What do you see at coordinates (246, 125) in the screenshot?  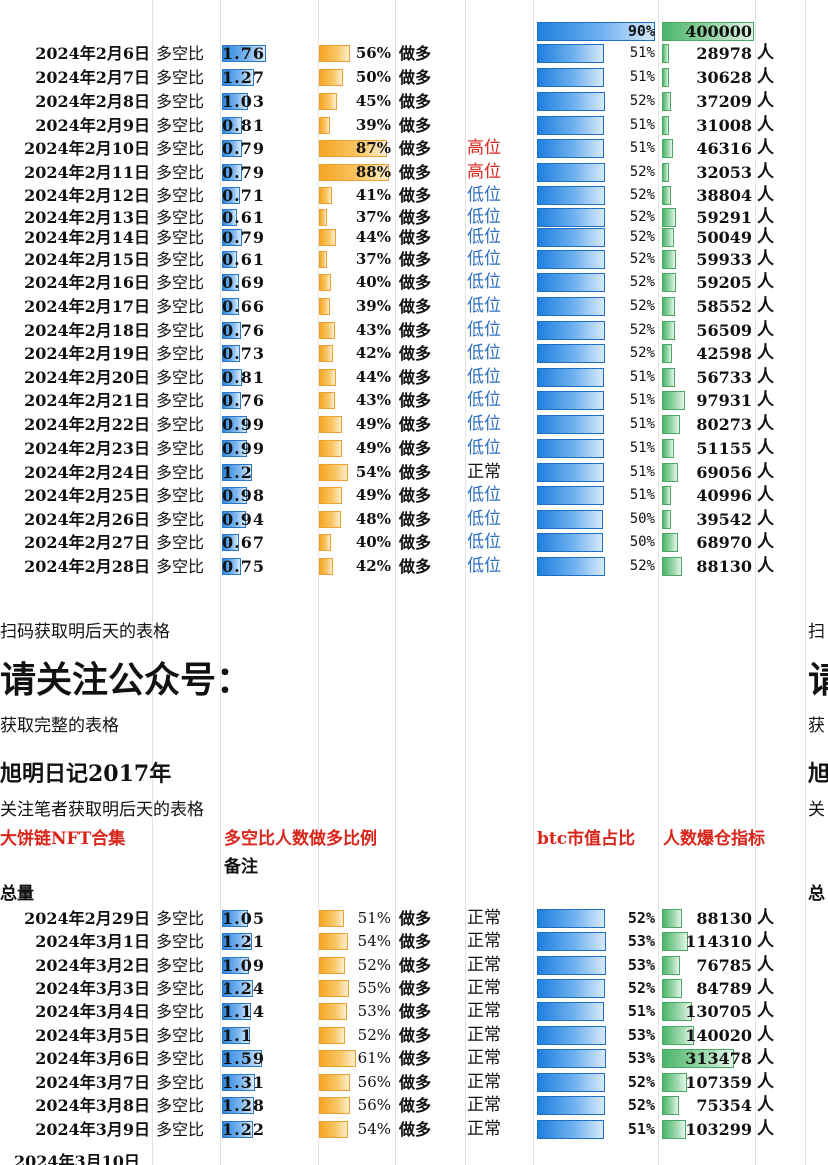 I see `ratio-cell: 0.81` at bounding box center [246, 125].